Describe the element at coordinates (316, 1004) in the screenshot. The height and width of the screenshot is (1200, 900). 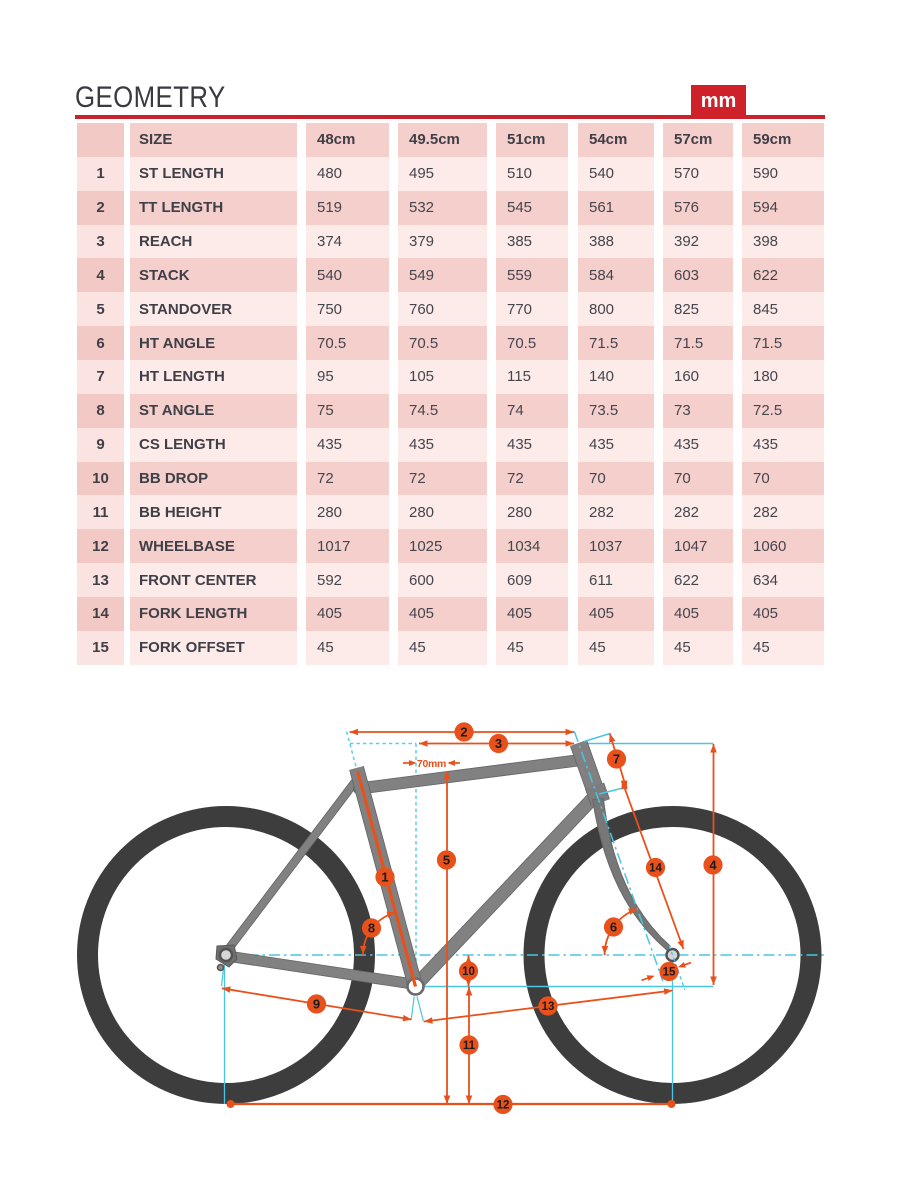
I see `svg-text: 9` at that location.